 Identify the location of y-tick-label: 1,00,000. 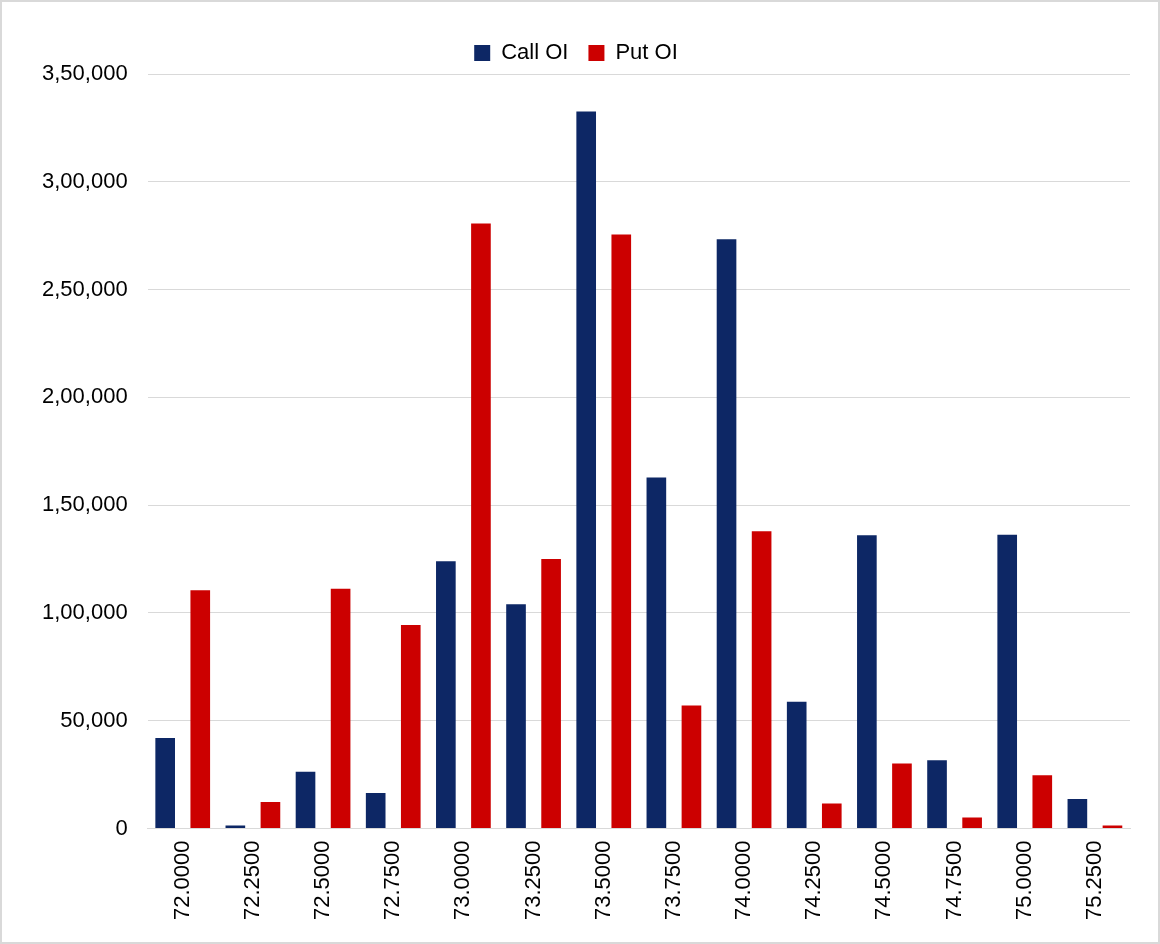
(85, 611).